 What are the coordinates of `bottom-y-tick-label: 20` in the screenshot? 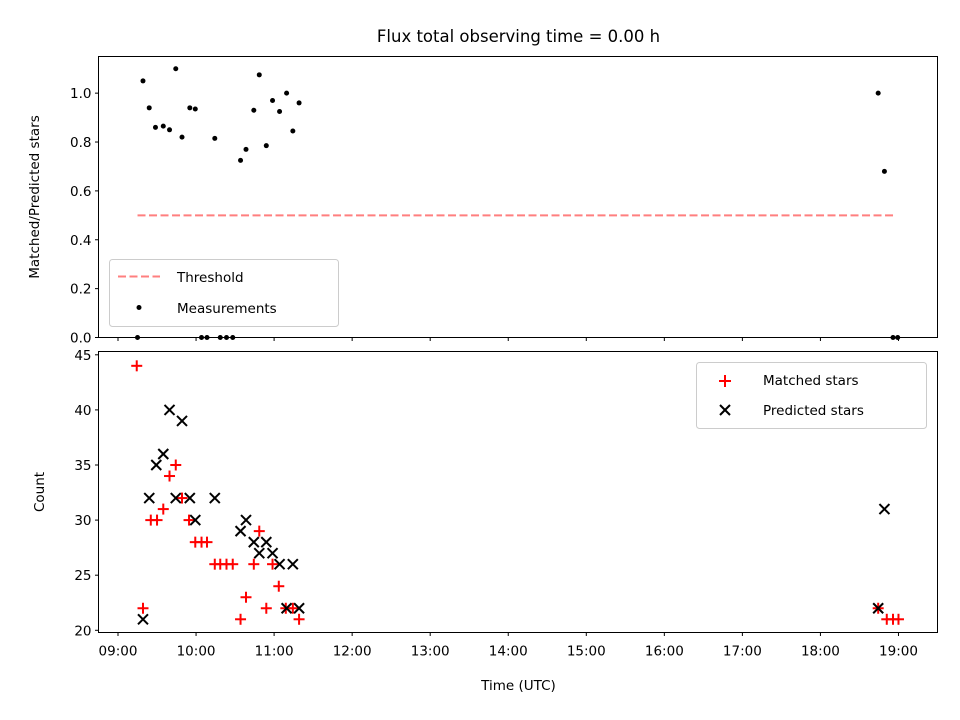 It's located at (82, 631).